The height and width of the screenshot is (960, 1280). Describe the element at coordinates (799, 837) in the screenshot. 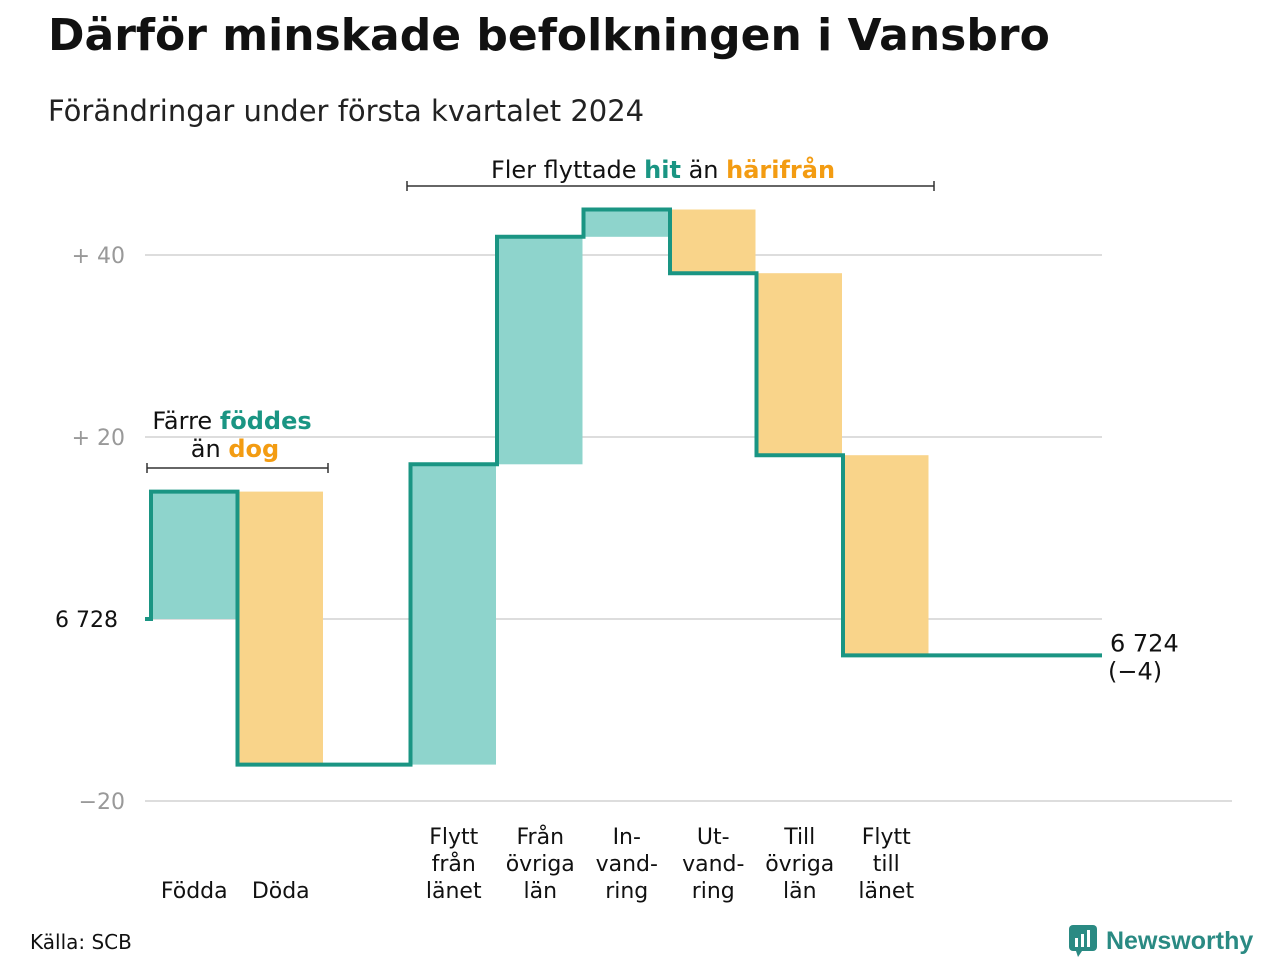

I see `category-label-line: Till` at that location.